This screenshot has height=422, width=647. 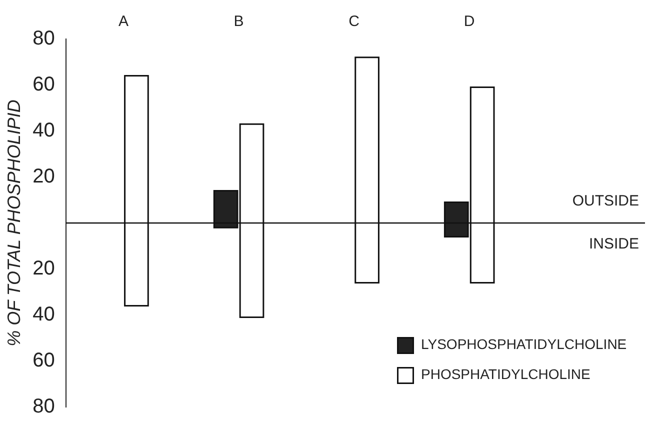 I want to click on text: OUTSIDE, so click(x=605, y=201).